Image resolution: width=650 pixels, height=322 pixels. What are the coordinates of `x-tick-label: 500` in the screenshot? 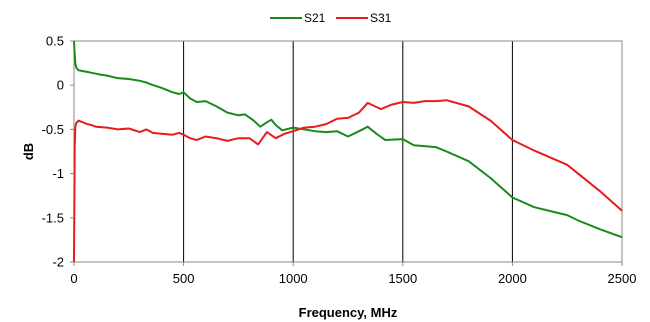 It's located at (184, 278).